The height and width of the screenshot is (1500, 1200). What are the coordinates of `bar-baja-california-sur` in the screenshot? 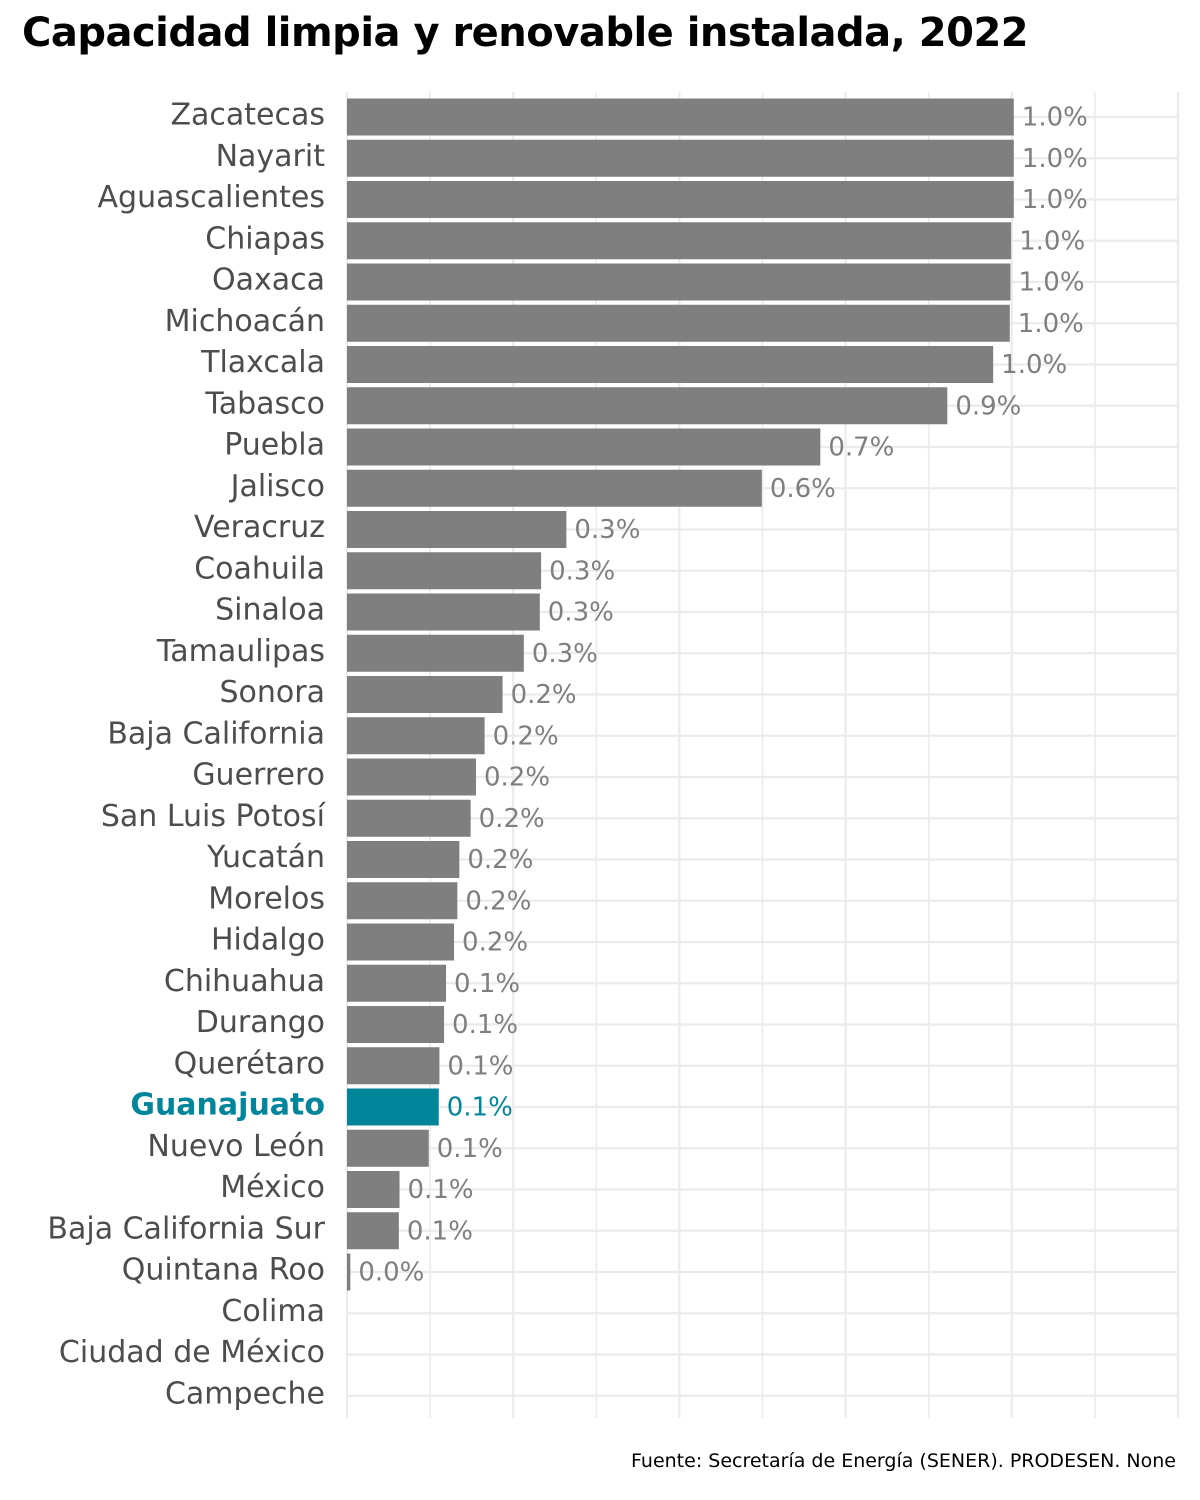 It's located at (373, 1231).